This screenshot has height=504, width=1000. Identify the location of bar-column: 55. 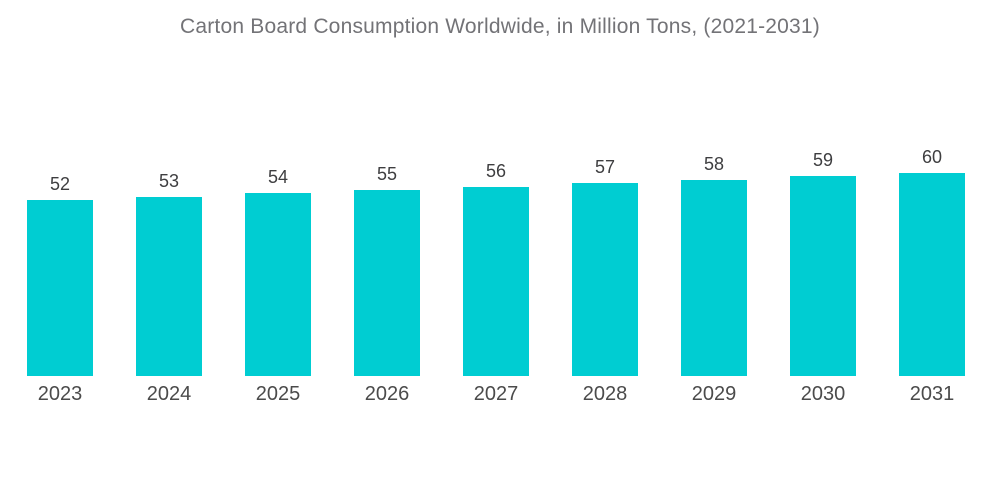
(387, 258).